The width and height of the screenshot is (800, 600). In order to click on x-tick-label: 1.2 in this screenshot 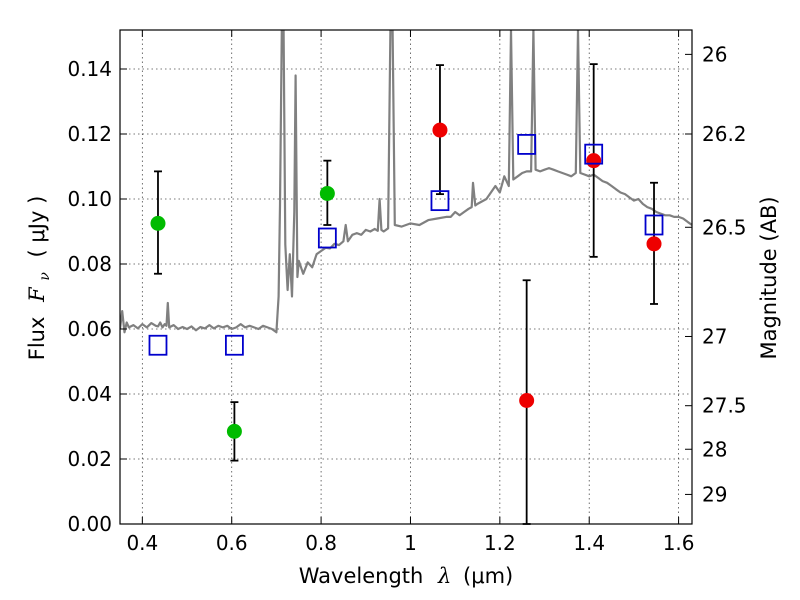, I will do `click(500, 543)`.